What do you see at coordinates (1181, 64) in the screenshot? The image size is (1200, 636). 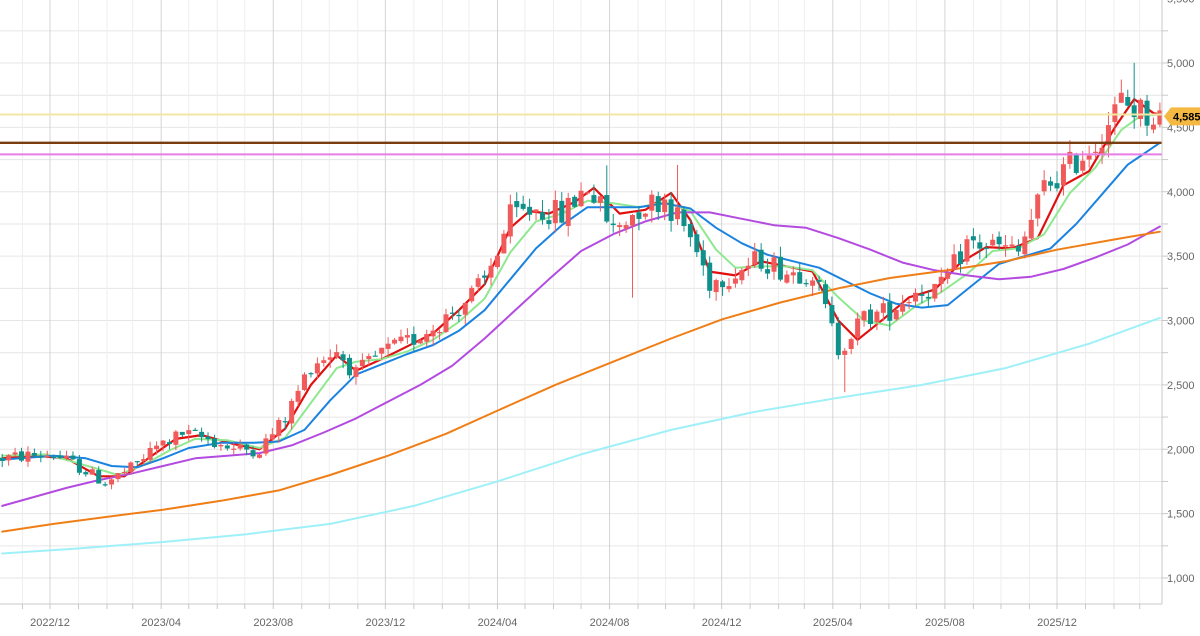 I see `y-tick-label: 5,000` at bounding box center [1181, 64].